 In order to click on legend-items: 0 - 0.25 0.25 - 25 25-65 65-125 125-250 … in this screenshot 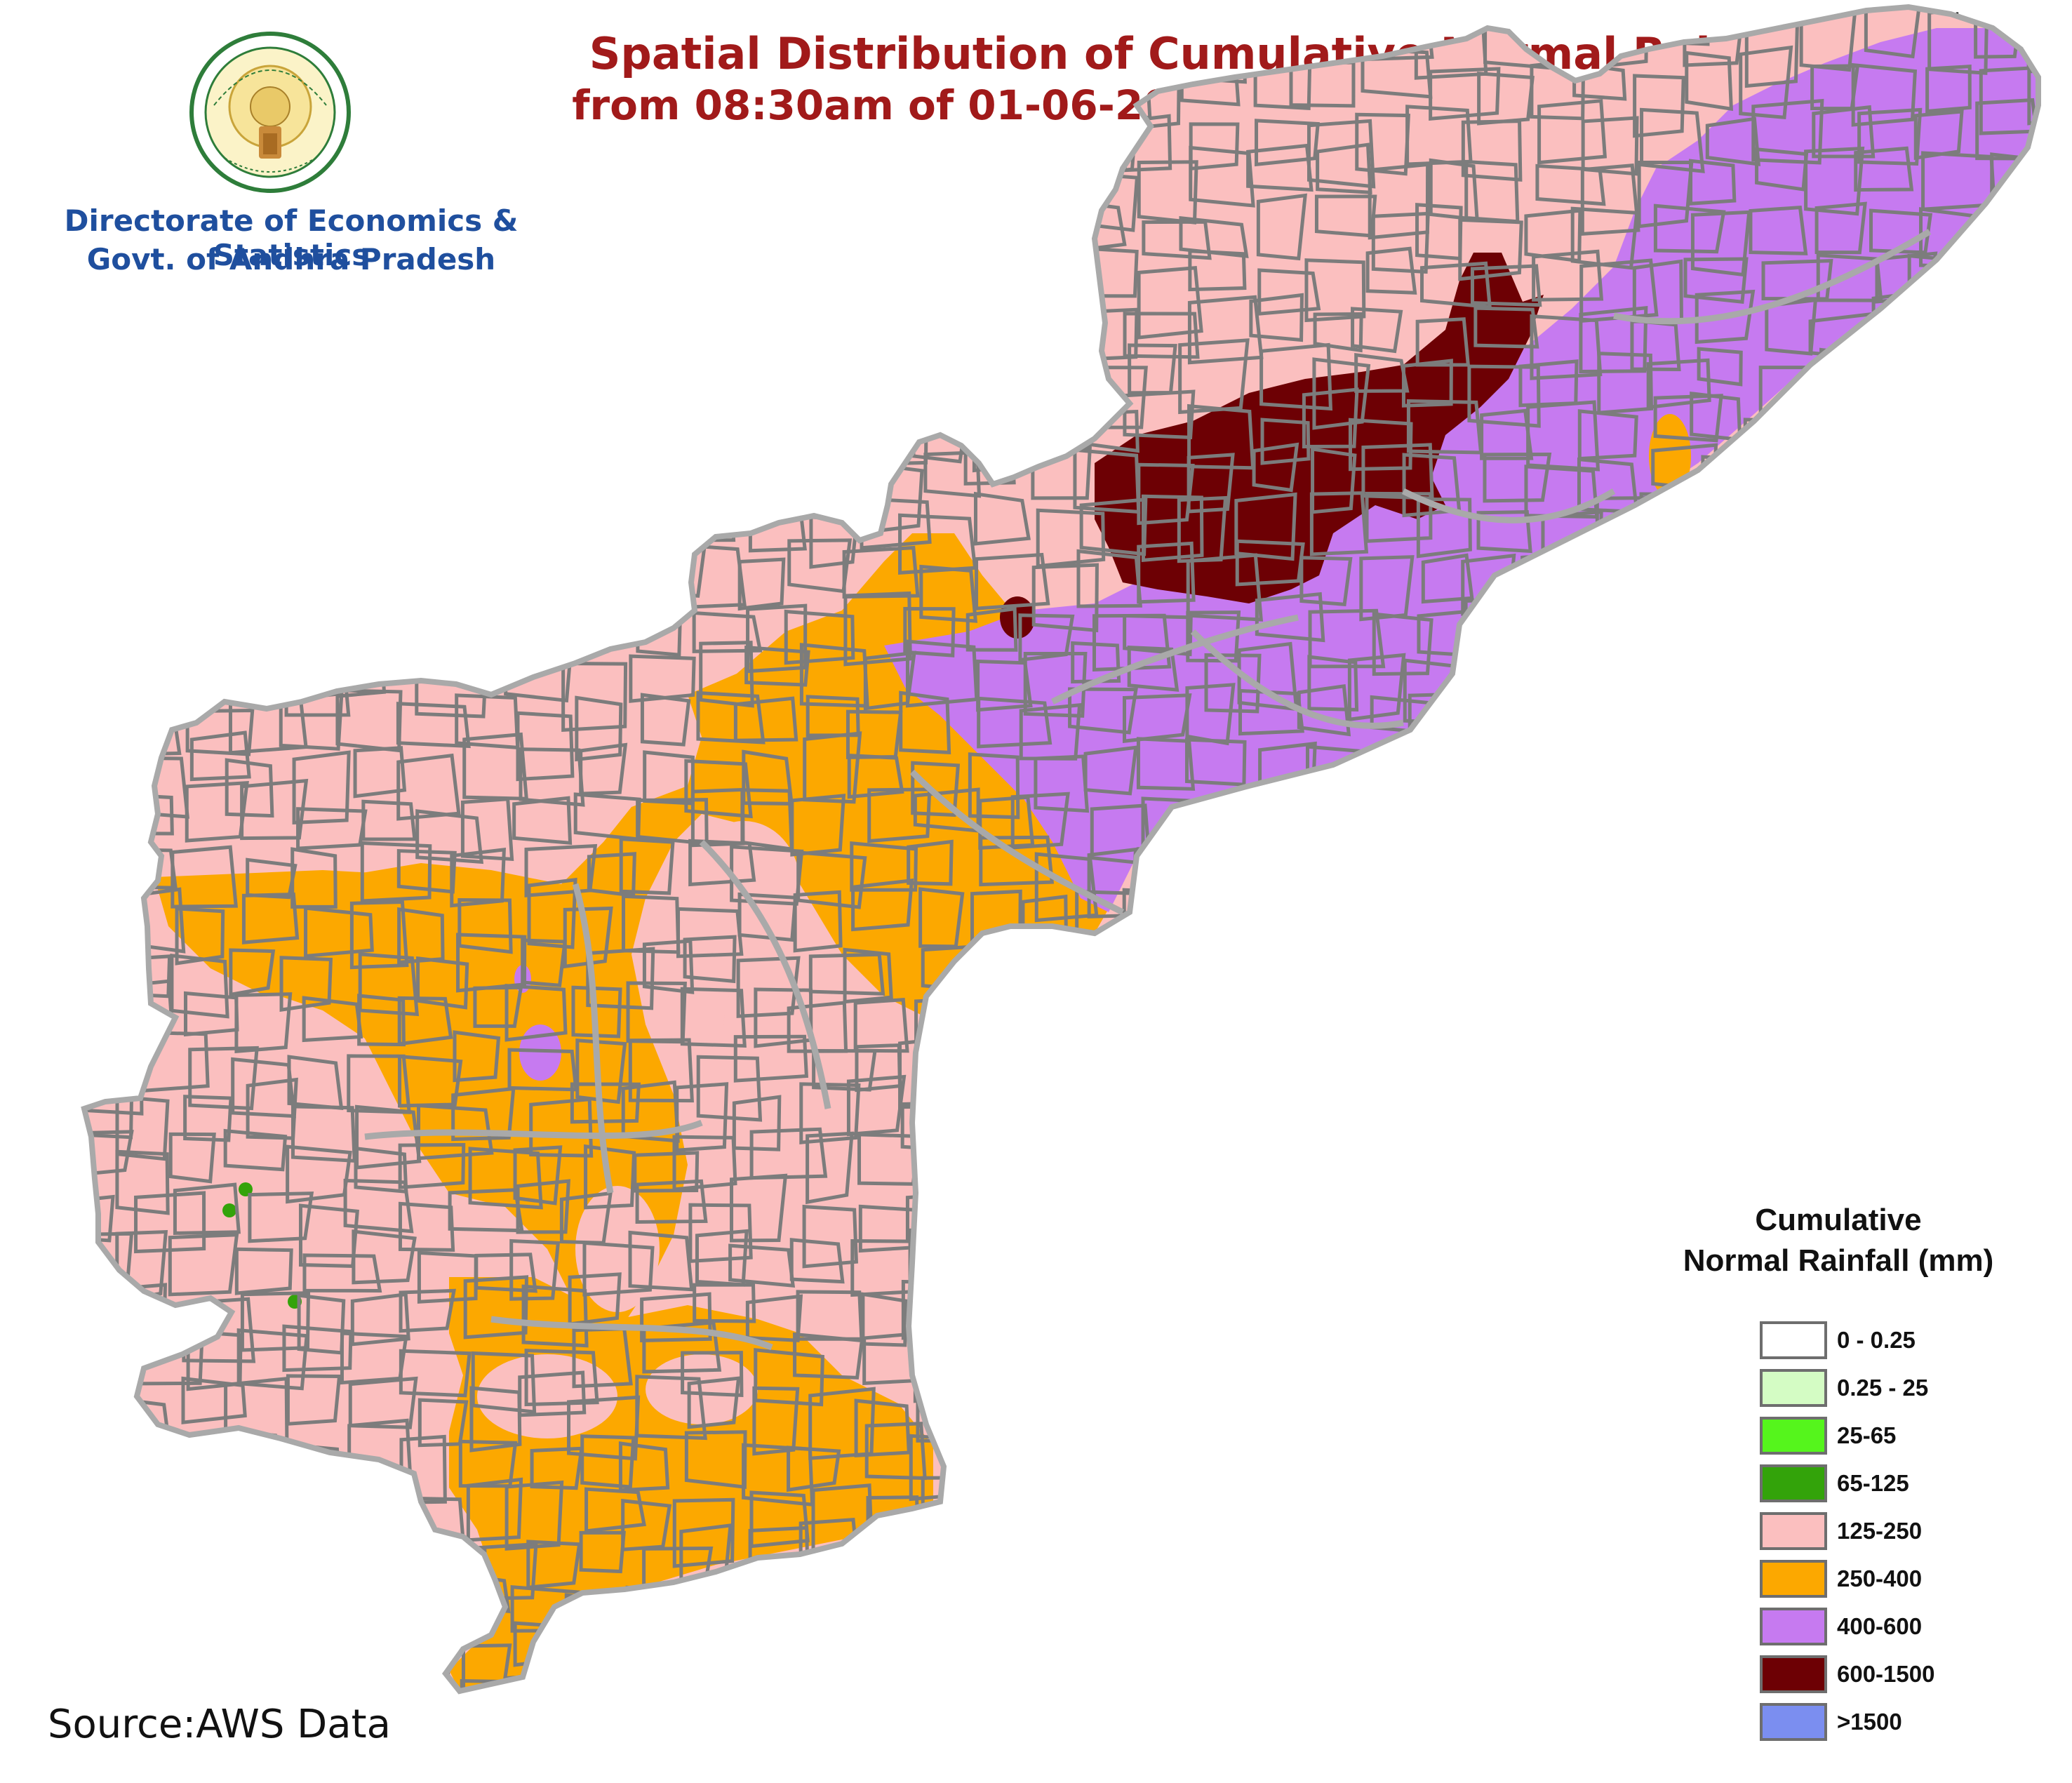, I will do `click(1897, 1531)`.